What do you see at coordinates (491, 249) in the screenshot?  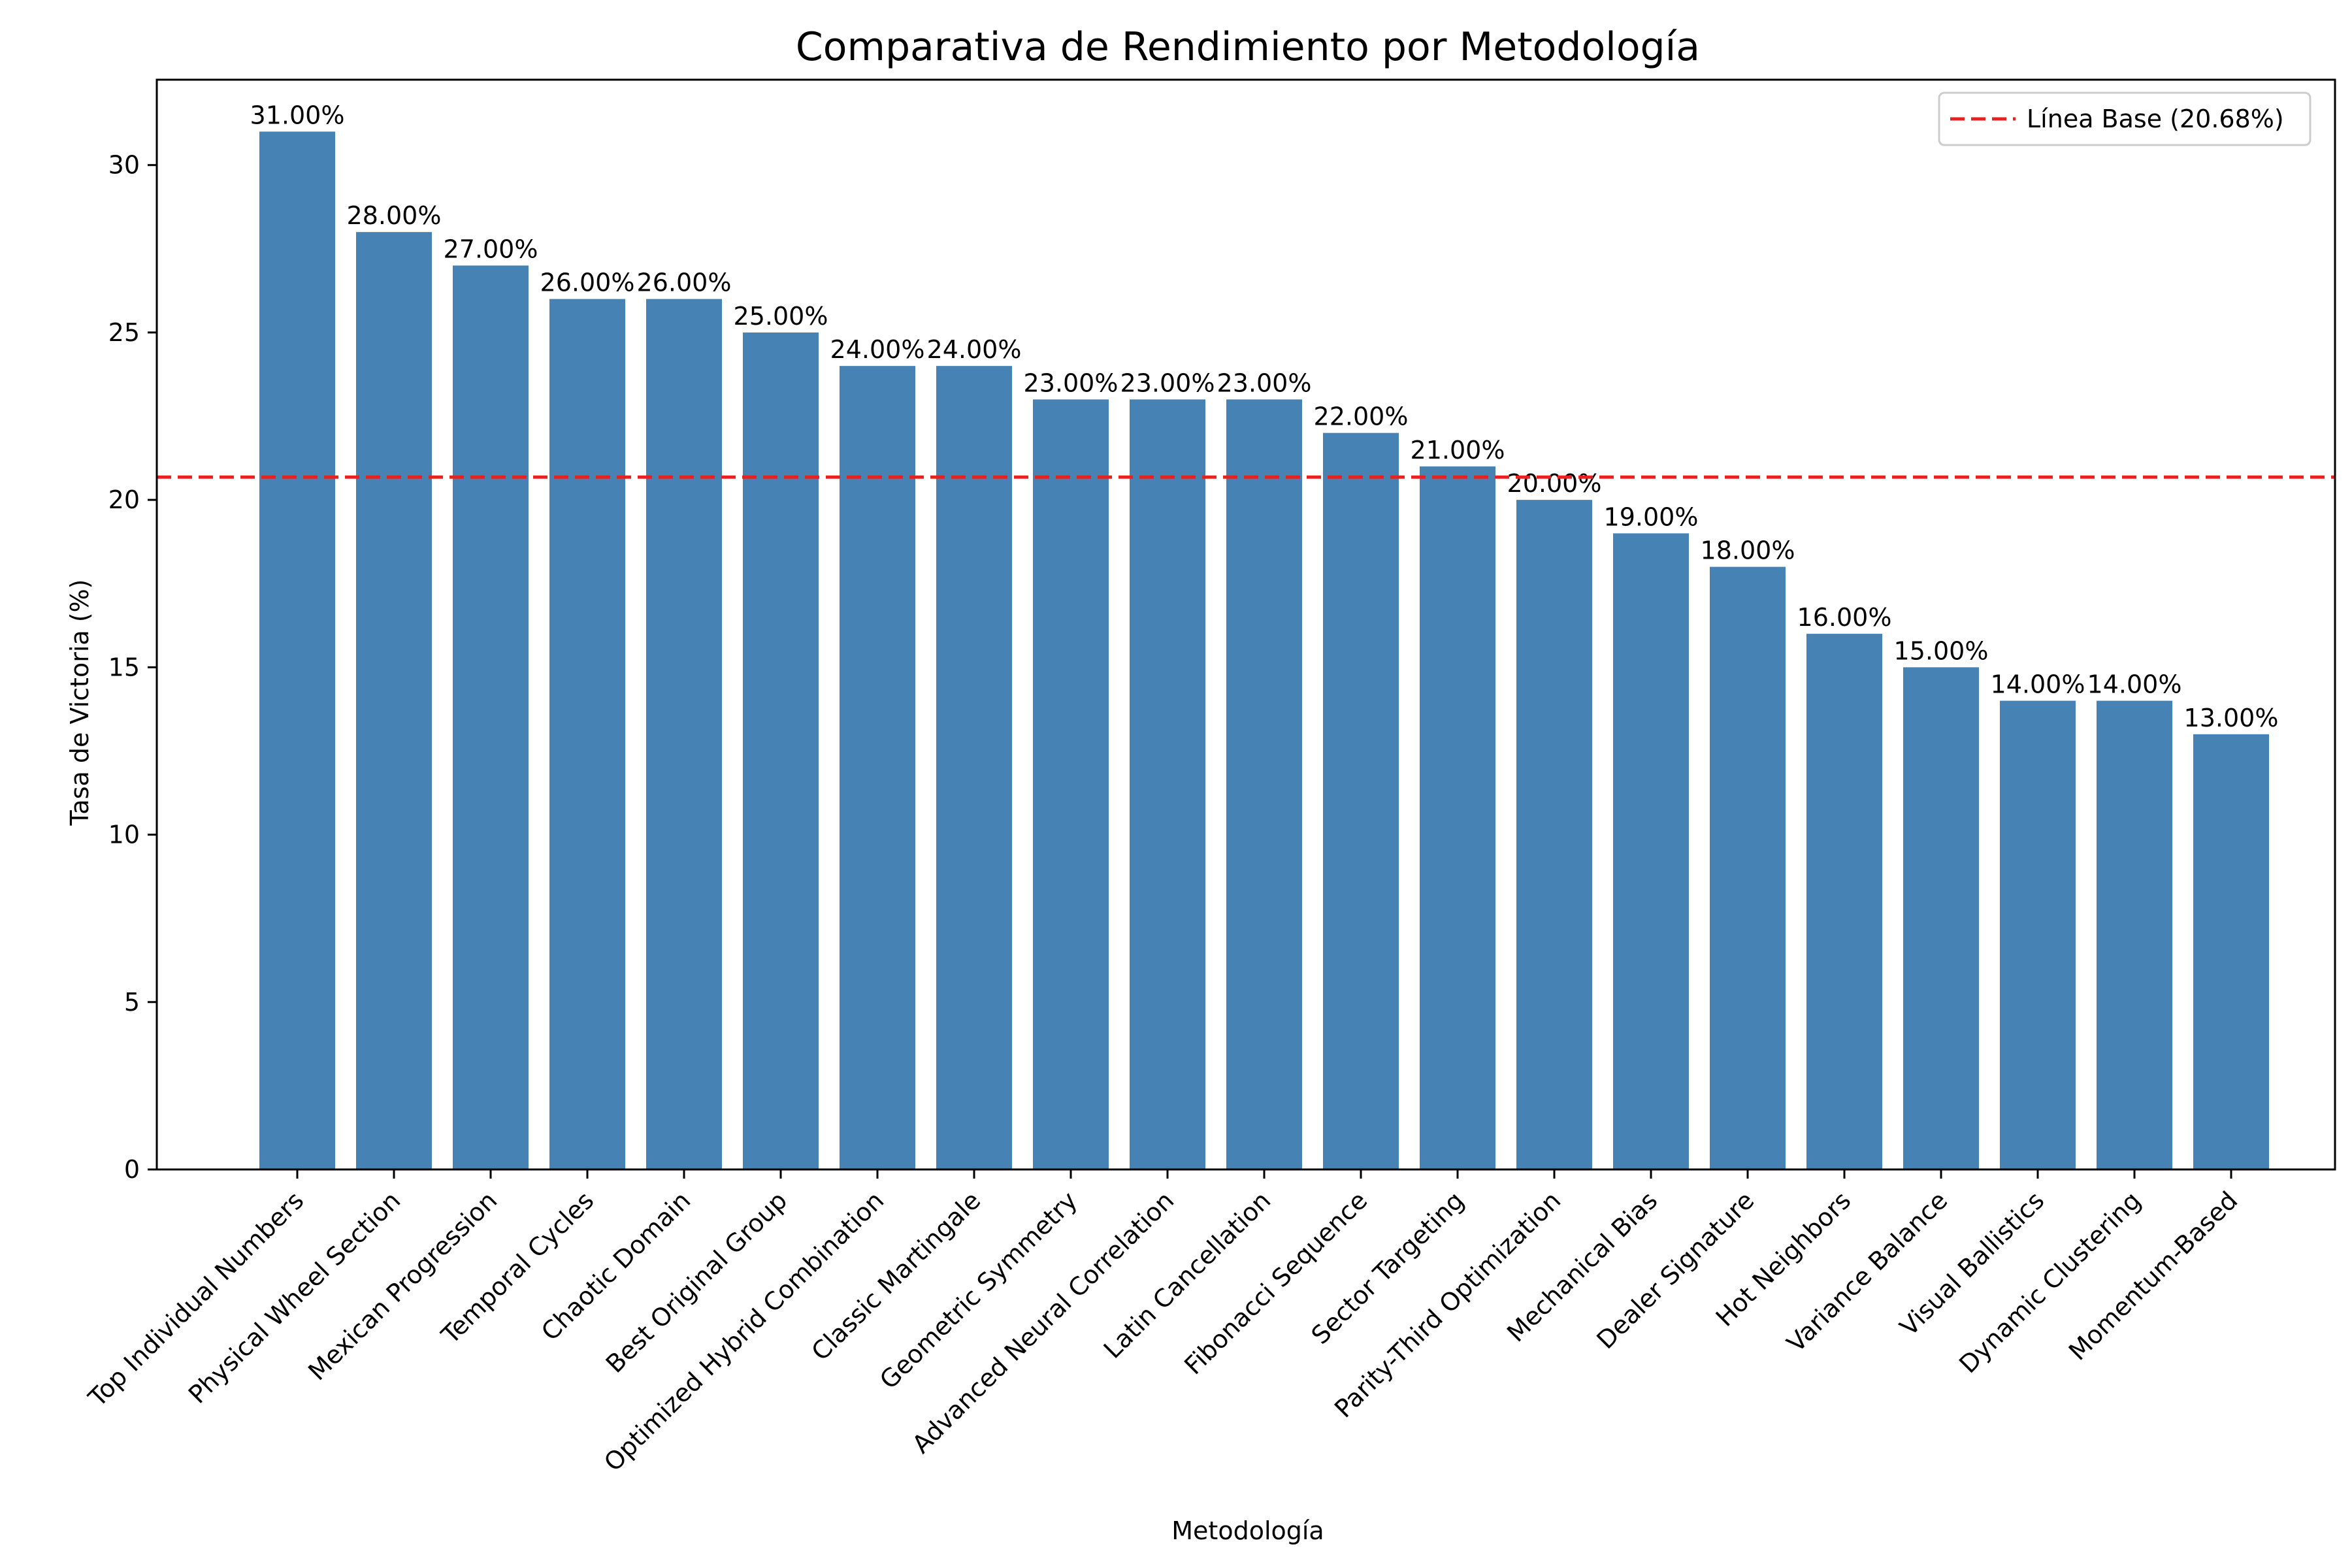 I see `bar-value-label: 27.00%` at bounding box center [491, 249].